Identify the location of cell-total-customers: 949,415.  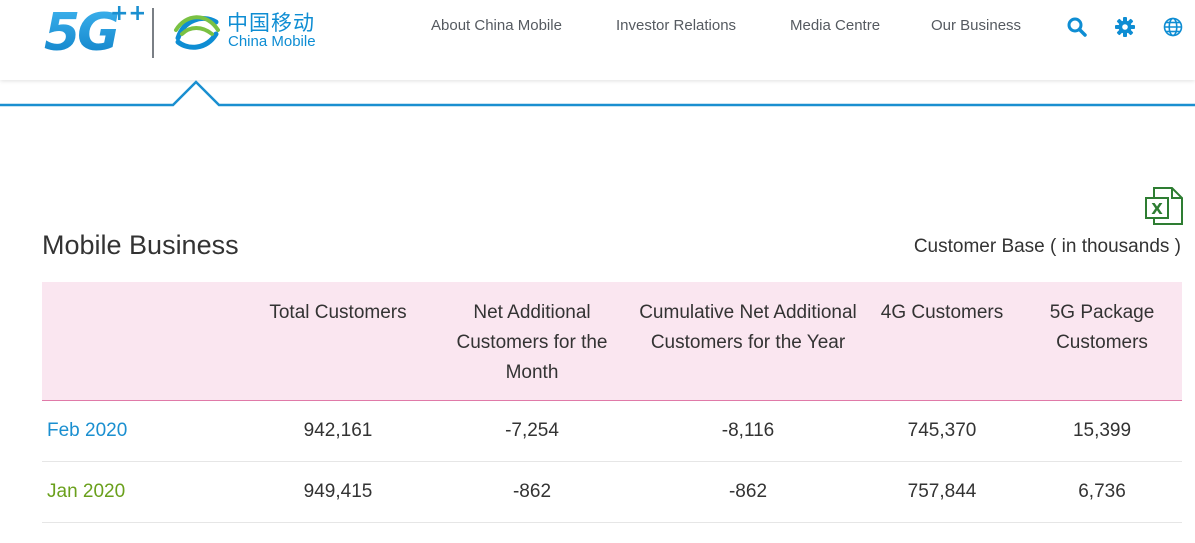
(338, 491).